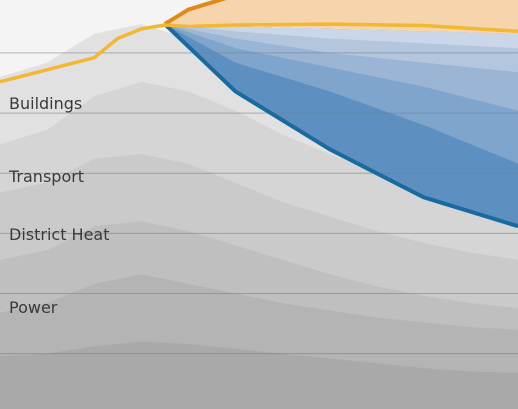 Image resolution: width=518 pixels, height=409 pixels. I want to click on label-buildings: Buildings, so click(45, 103).